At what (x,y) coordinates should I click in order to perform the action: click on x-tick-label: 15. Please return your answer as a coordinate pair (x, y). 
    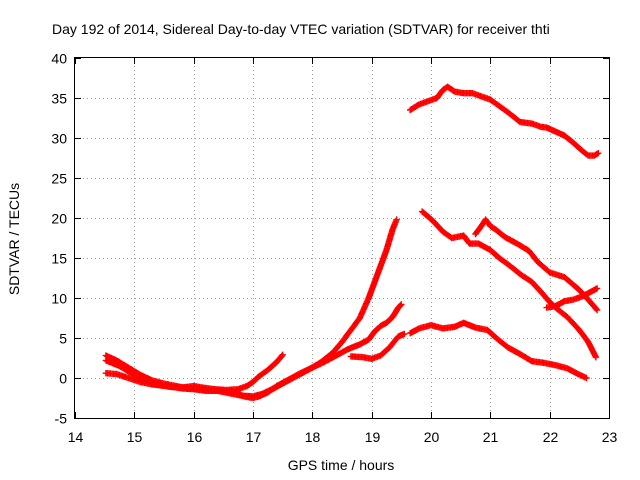
    Looking at the image, I should click on (135, 437).